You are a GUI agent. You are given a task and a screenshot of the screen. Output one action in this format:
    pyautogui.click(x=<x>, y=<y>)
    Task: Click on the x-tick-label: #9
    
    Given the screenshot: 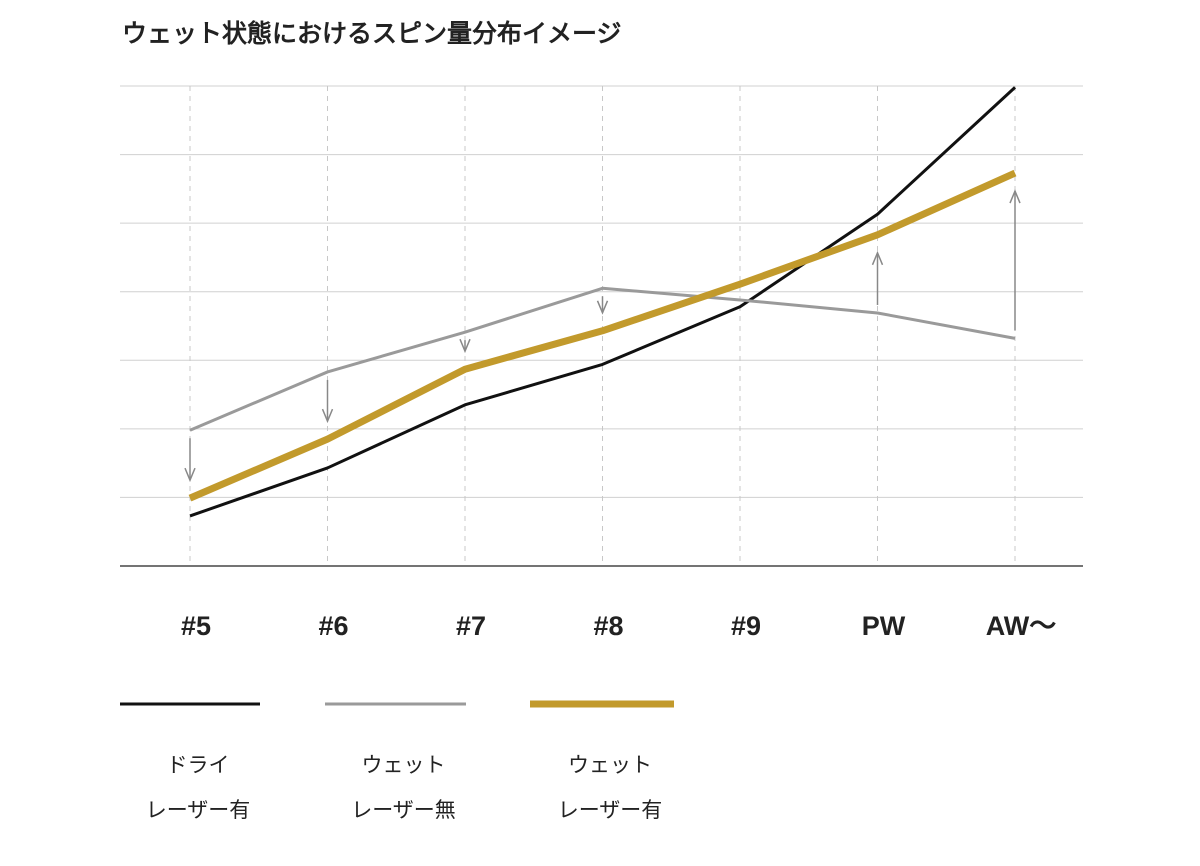 What is the action you would take?
    pyautogui.click(x=746, y=626)
    